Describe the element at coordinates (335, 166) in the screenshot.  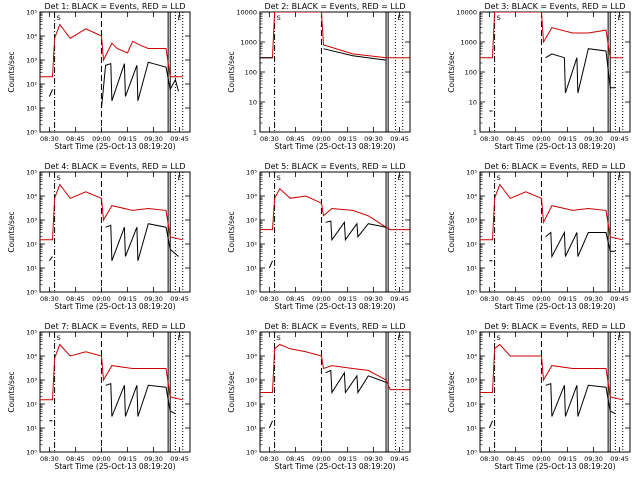
I see `chart-title: Det 5: BLACK = Events, RED = LLD` at that location.